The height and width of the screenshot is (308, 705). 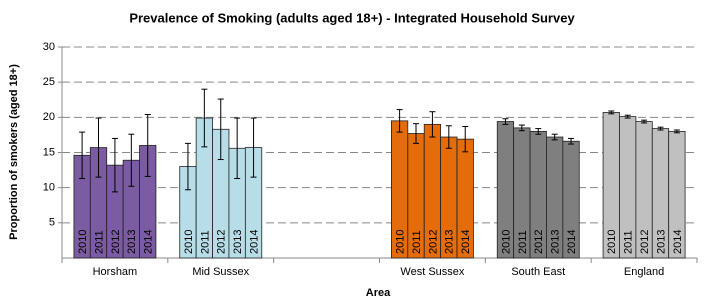 What do you see at coordinates (115, 272) in the screenshot?
I see `x-tick-label: Horsham` at bounding box center [115, 272].